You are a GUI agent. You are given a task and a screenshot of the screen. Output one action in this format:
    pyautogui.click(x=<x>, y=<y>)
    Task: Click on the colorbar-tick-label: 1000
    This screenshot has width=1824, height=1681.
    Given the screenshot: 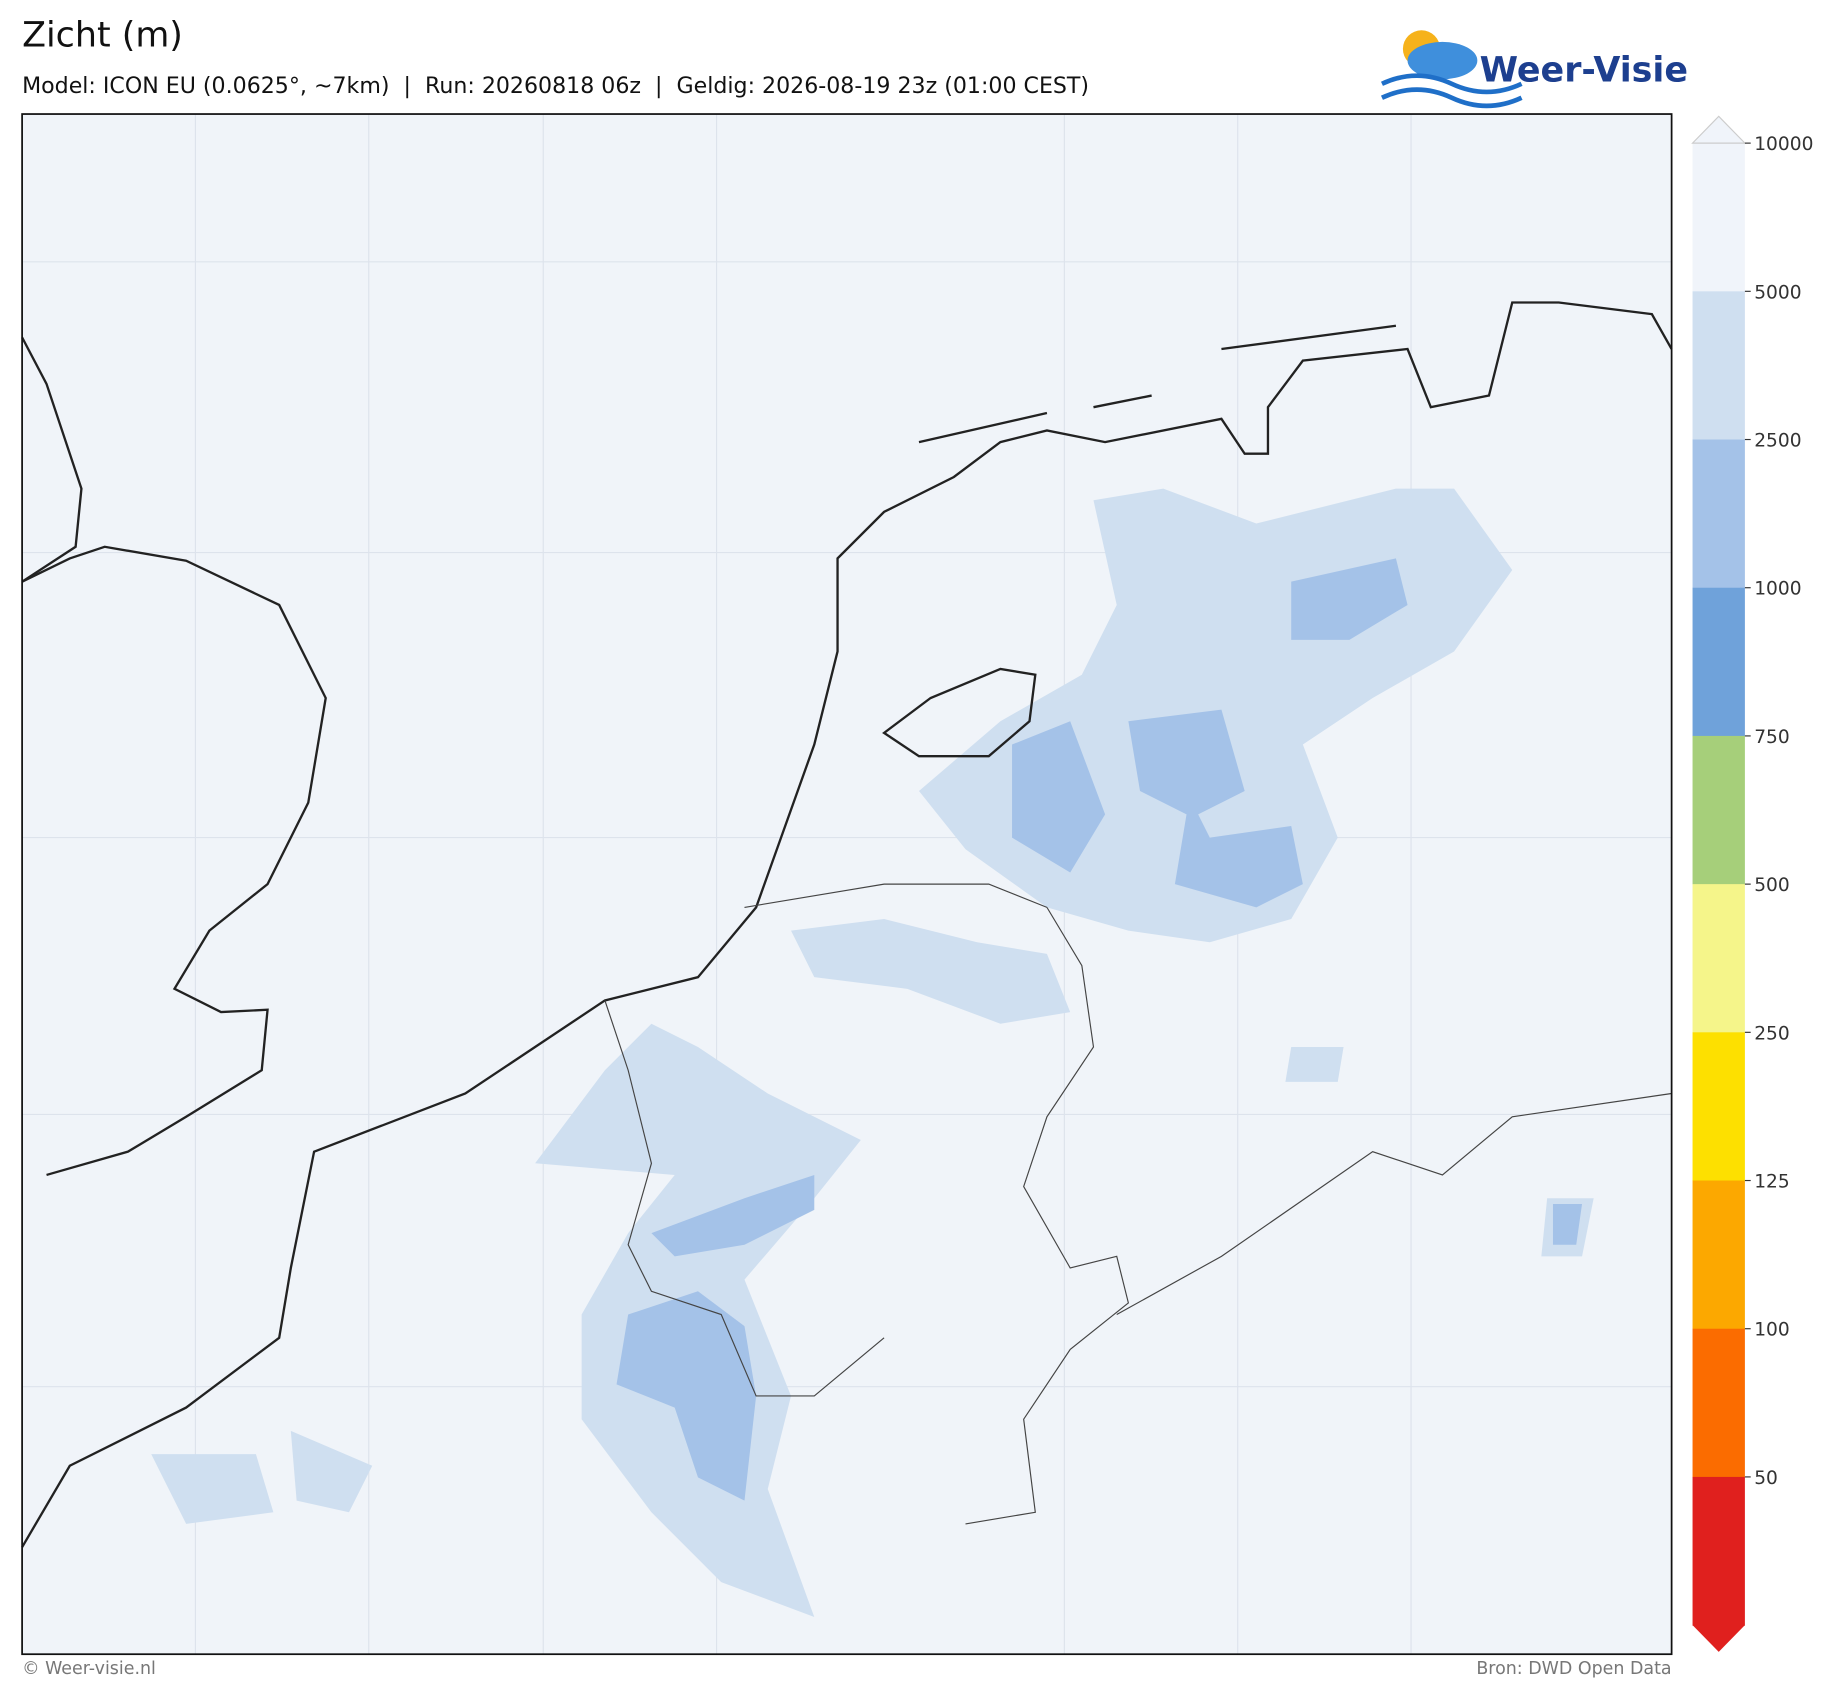 What is the action you would take?
    pyautogui.click(x=1777, y=589)
    